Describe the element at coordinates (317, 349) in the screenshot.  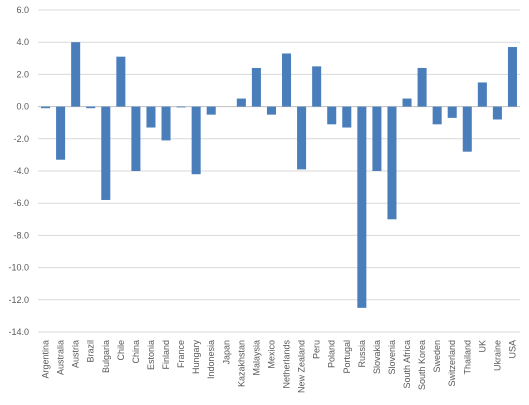
I see `x-category-label: Peru` at that location.